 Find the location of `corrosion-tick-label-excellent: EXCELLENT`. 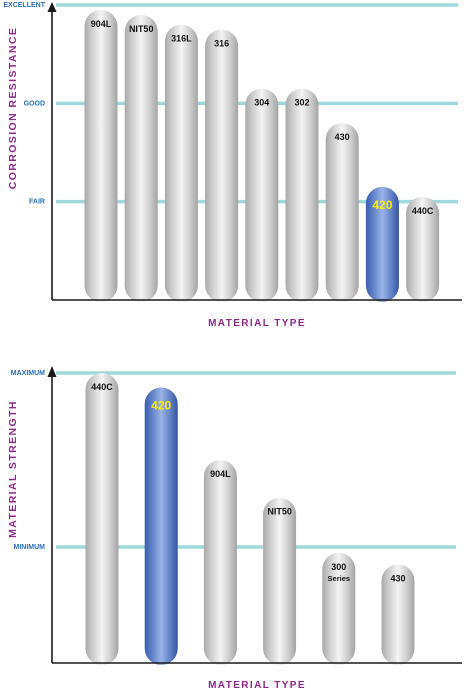

corrosion-tick-label-excellent: EXCELLENT is located at coordinates (24, 5).